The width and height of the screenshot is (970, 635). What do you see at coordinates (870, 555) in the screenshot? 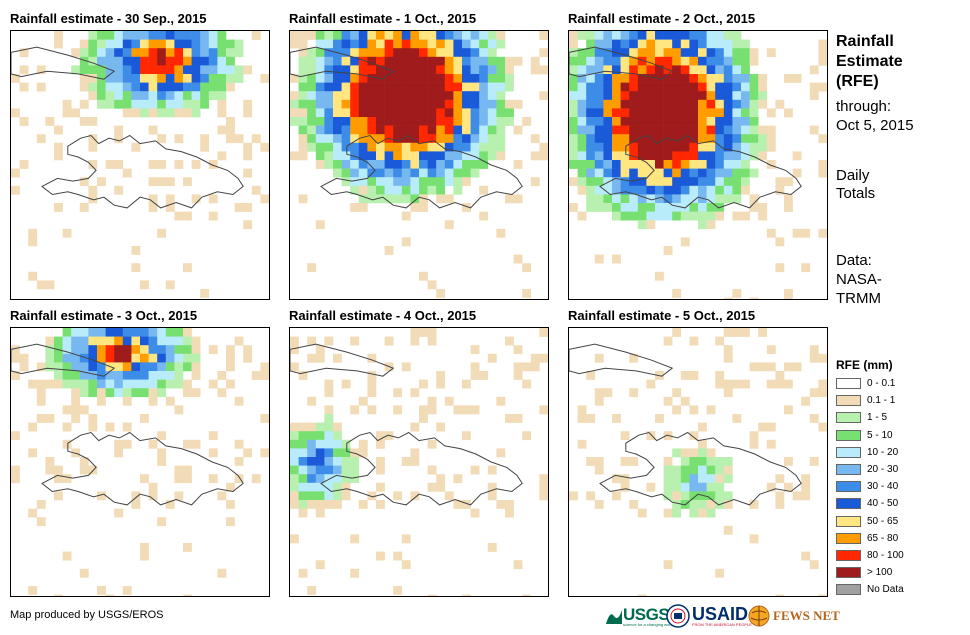
I see `legend-item: 80 - 100` at bounding box center [870, 555].